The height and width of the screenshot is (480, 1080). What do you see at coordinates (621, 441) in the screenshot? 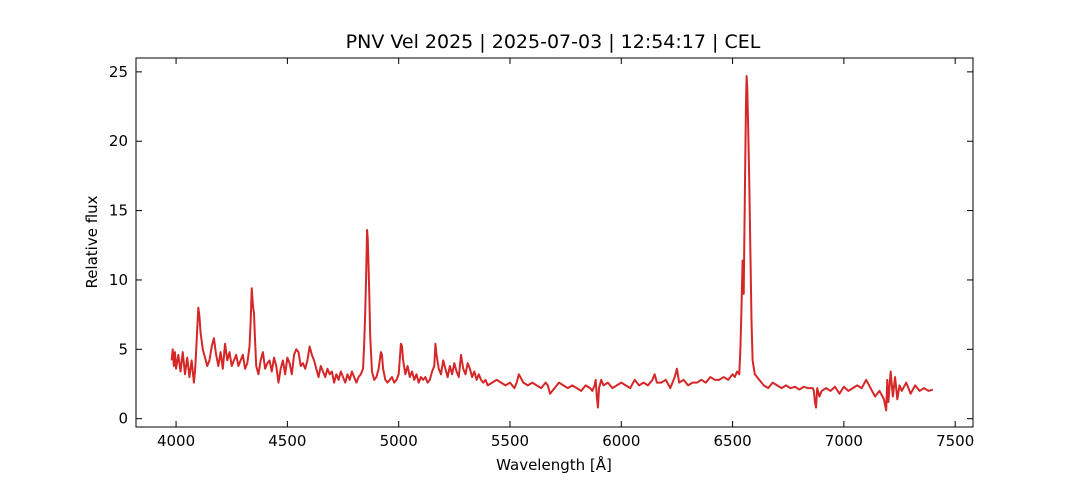
I see `x-tick-label: 6000` at bounding box center [621, 441].